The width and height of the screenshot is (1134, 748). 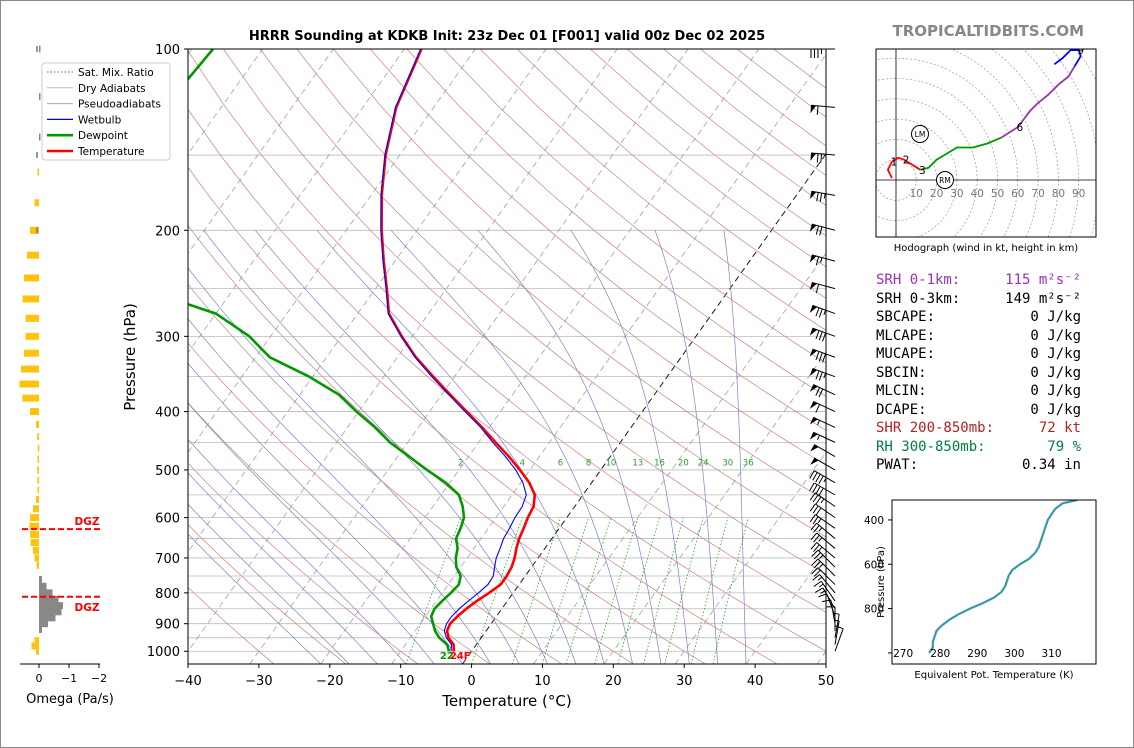 What do you see at coordinates (258, 681) in the screenshot?
I see `x-tick-label: −30` at bounding box center [258, 681].